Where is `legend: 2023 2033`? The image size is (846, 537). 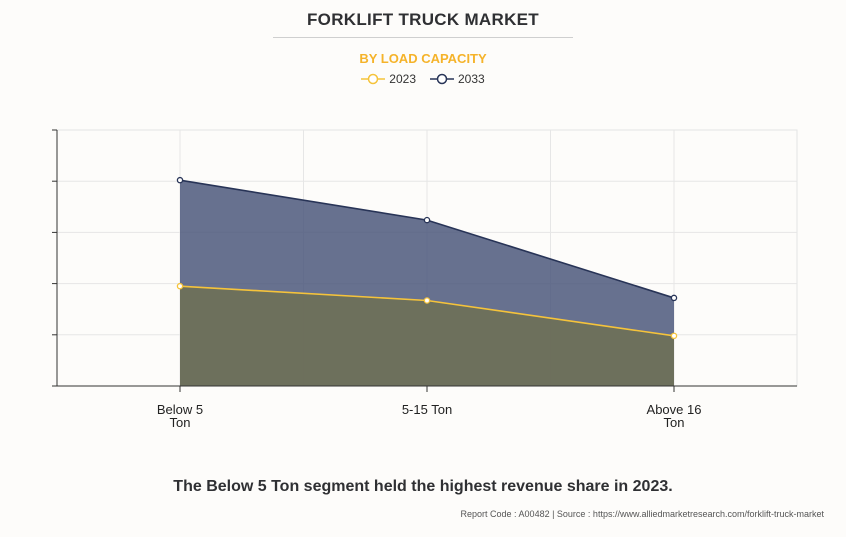
legend: 2023 2033 is located at coordinates (423, 79).